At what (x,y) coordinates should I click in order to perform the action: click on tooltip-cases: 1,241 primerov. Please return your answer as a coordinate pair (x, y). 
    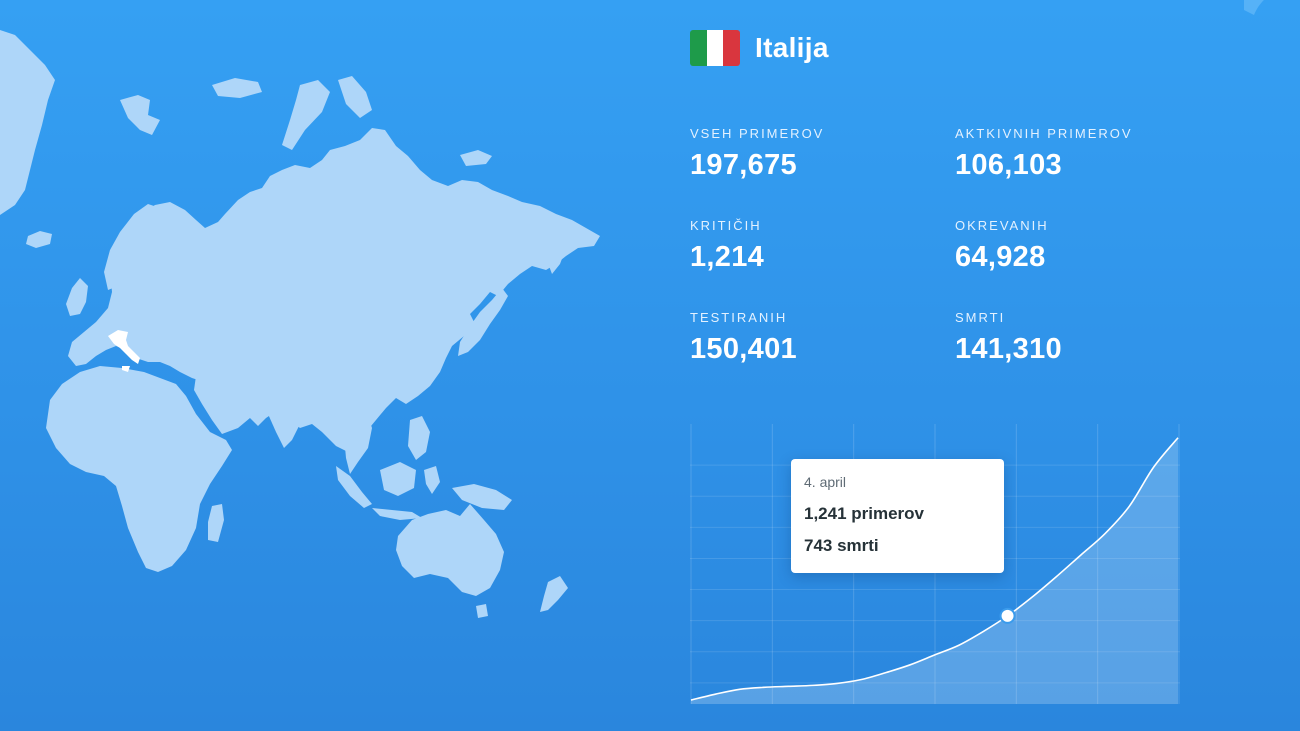
    Looking at the image, I should click on (864, 513).